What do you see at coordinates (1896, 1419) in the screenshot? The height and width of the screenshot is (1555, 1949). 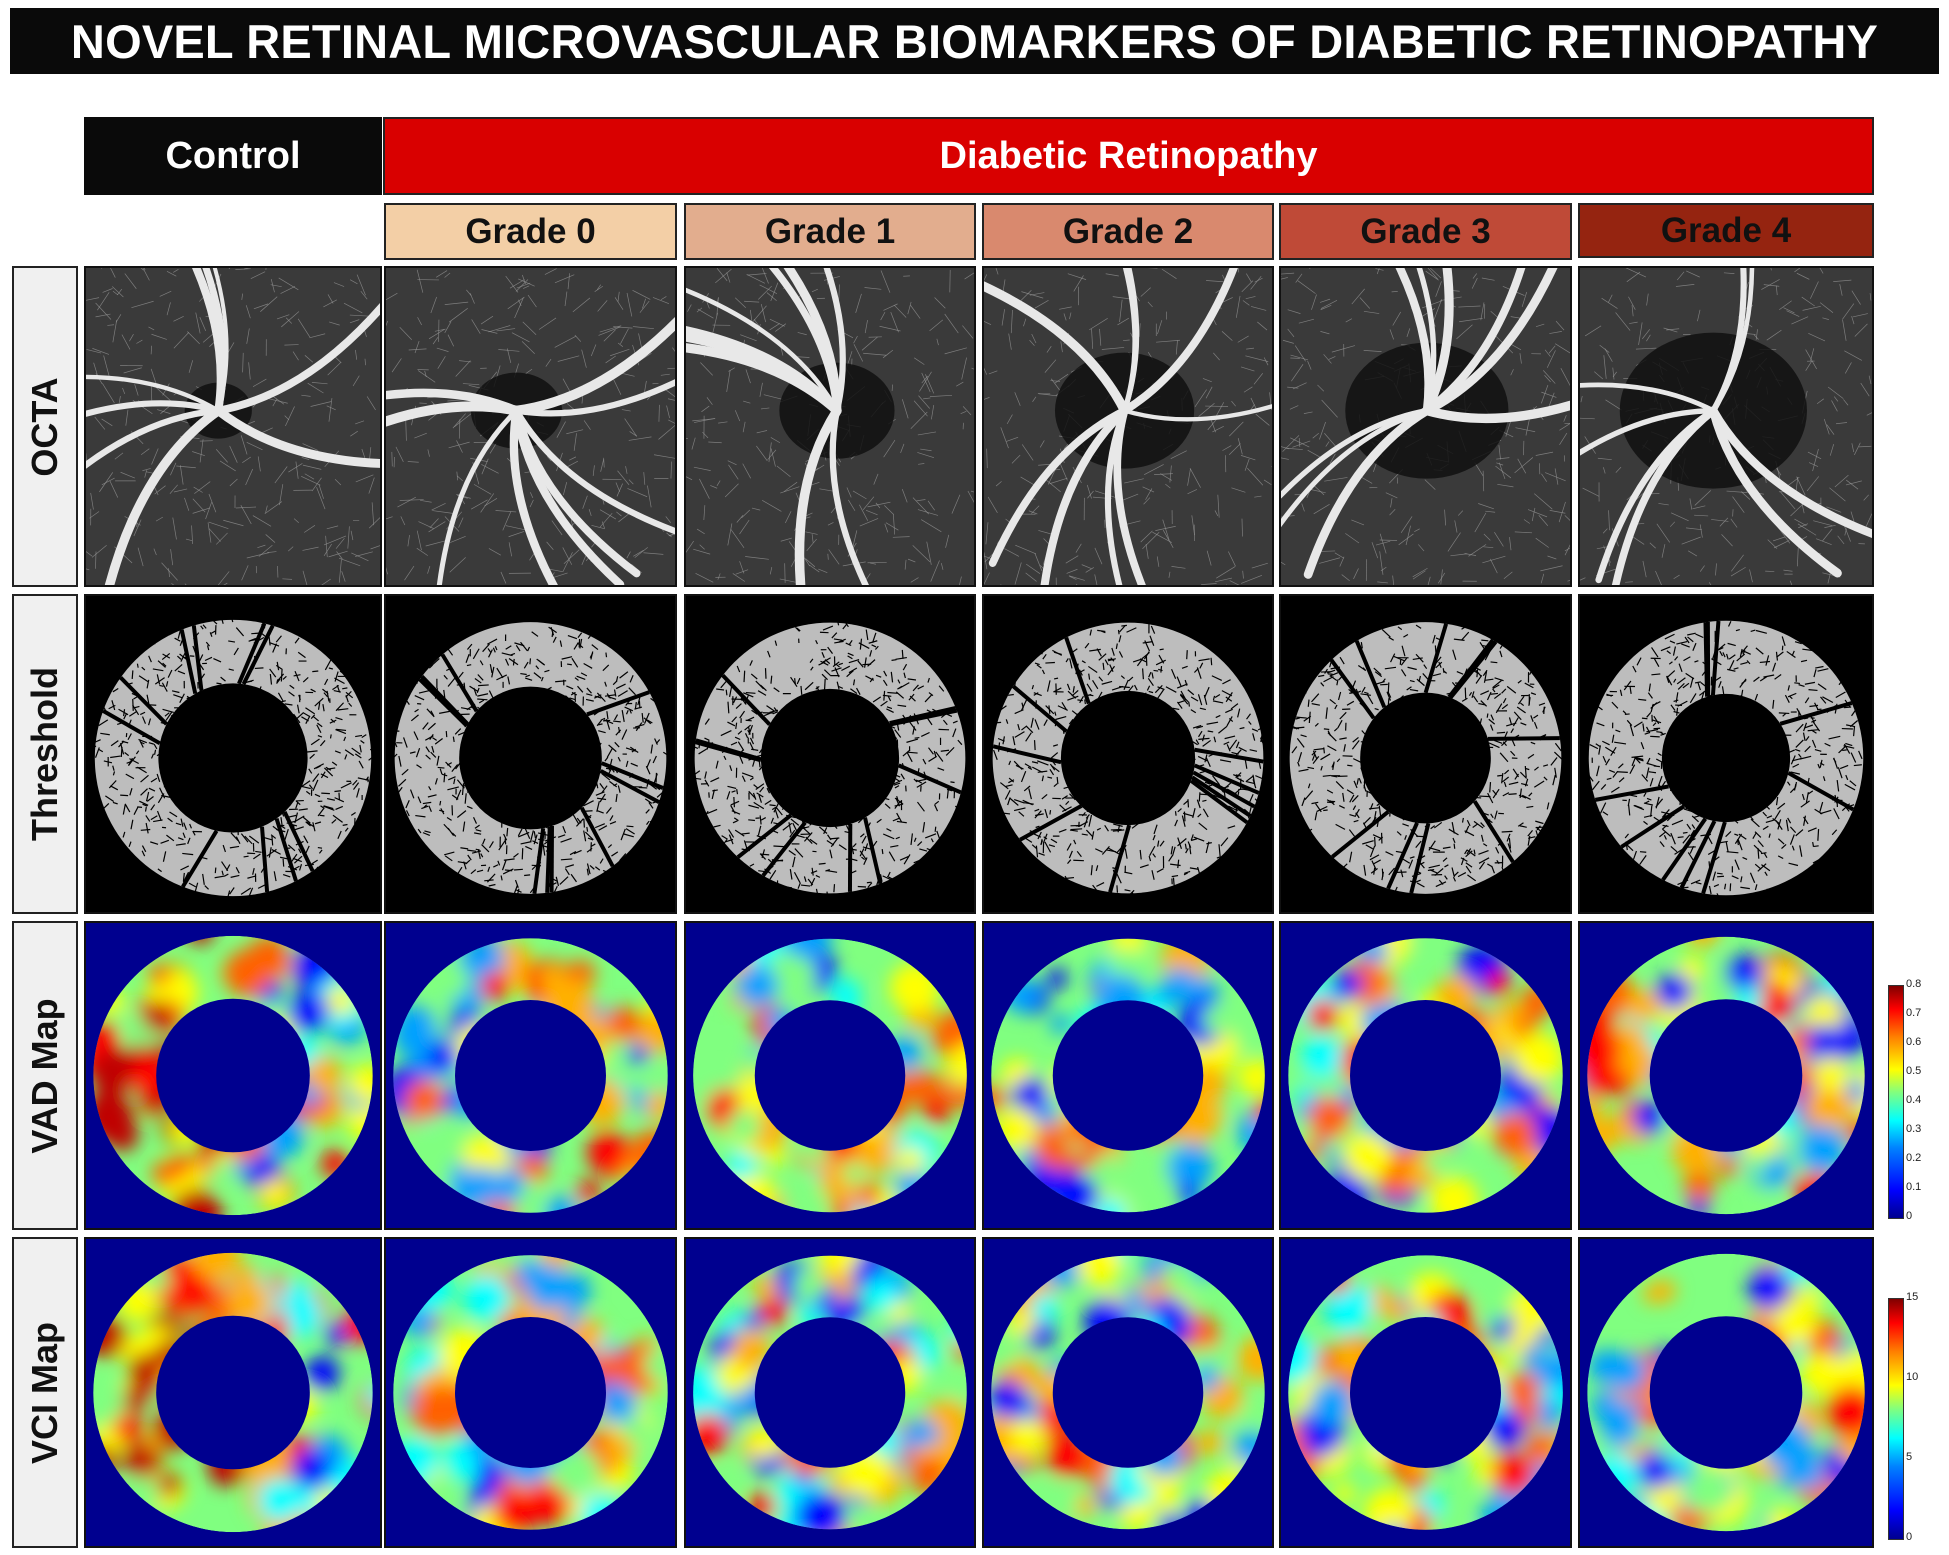 I see `vci-colorbar-gradient` at bounding box center [1896, 1419].